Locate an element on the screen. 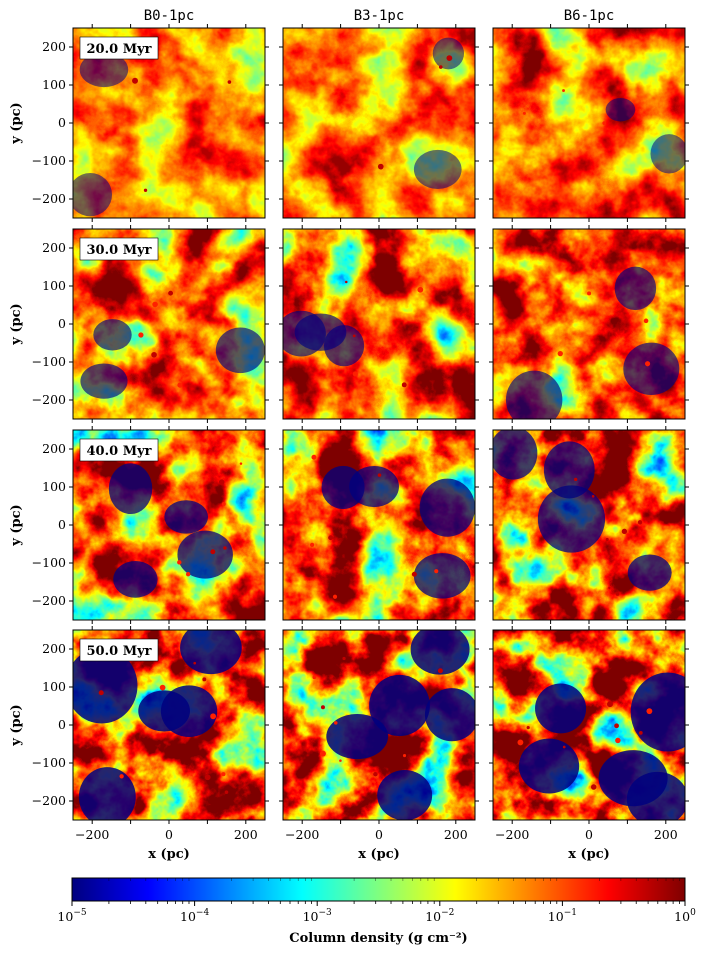  colorbar-tick-label: 10⁻⁵ is located at coordinates (71, 916).